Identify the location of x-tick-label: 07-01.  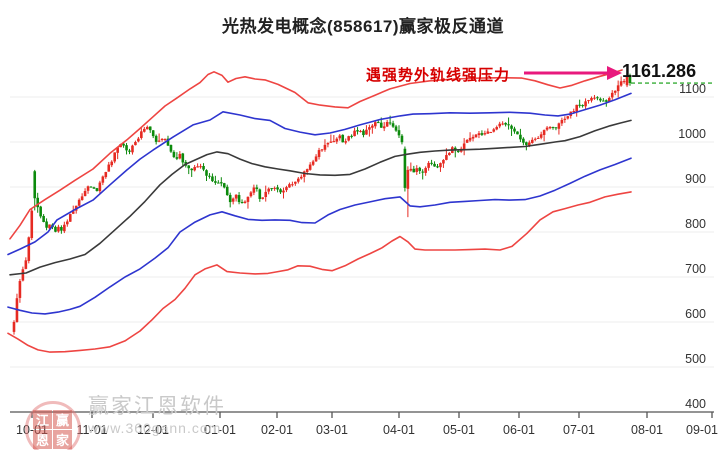
(579, 430).